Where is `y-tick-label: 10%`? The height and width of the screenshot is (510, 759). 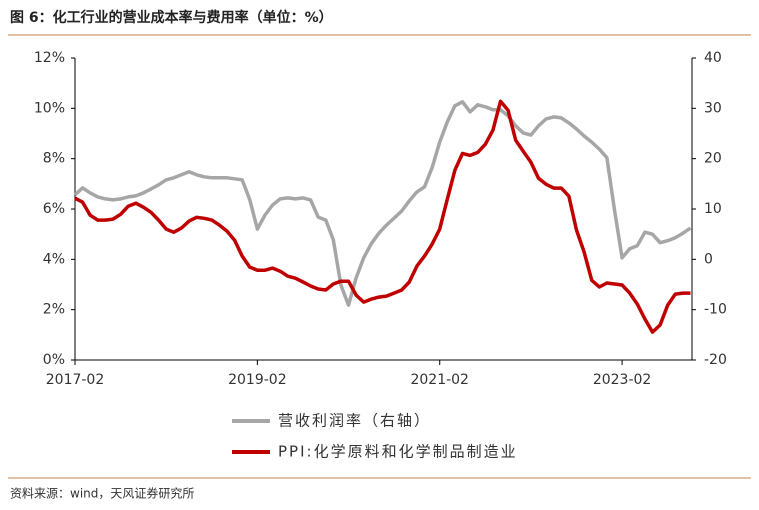
y-tick-label: 10% is located at coordinates (49, 108).